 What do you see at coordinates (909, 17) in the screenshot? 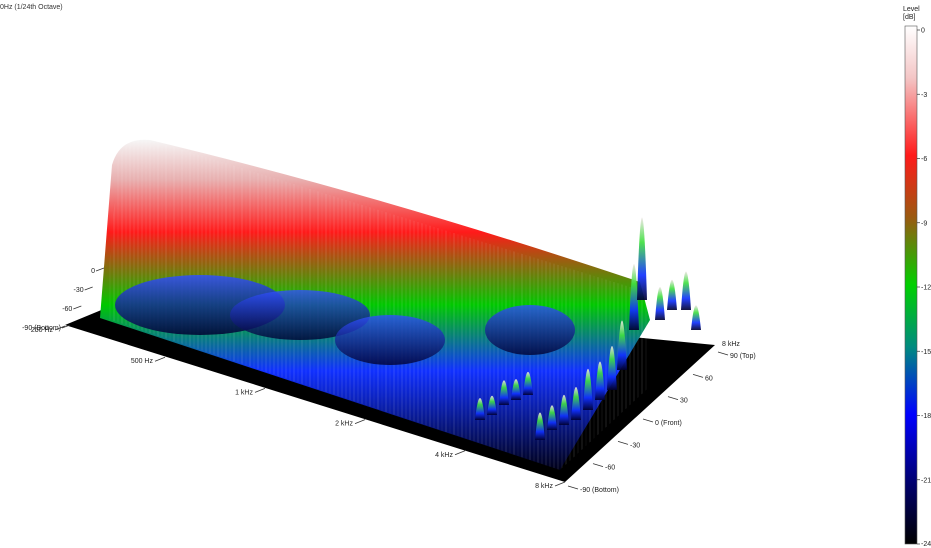
I see `colorbar-label-line2: [dB]` at bounding box center [909, 17].